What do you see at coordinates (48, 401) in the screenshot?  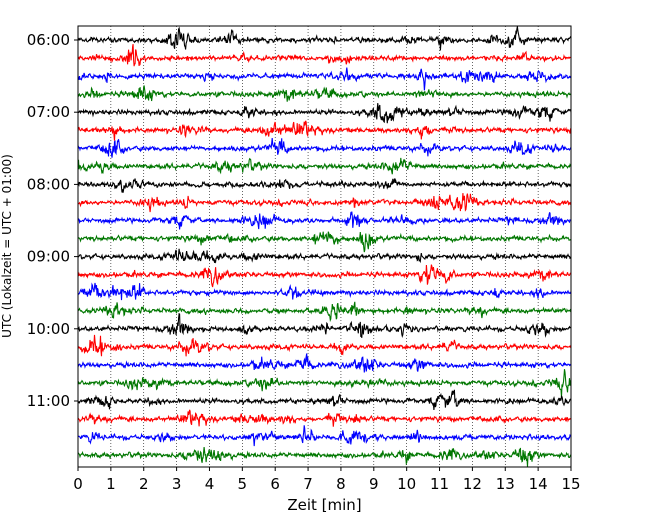 I see `y-tick-label: 11:00` at bounding box center [48, 401].